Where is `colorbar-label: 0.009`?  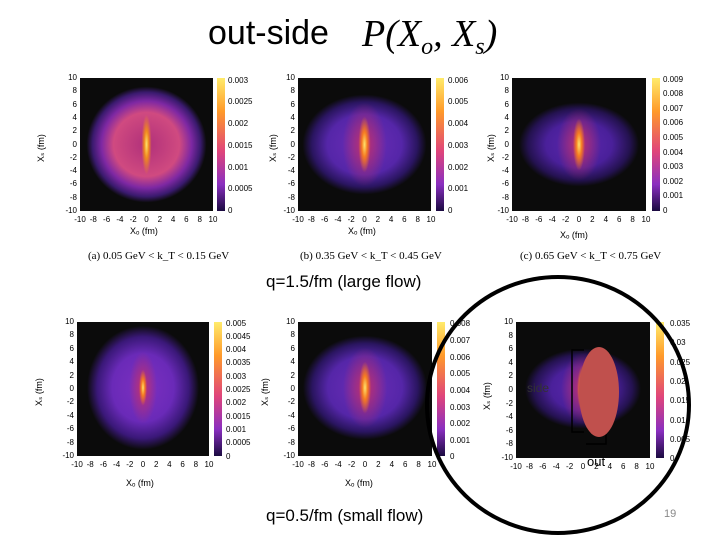 colorbar-label: 0.009 is located at coordinates (673, 79).